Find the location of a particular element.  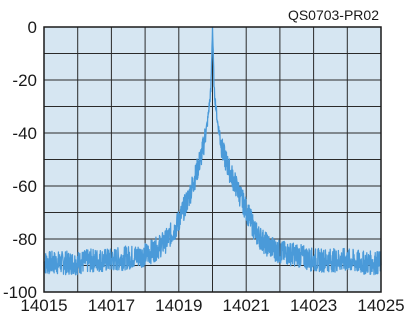

x-tick-label: 14021 is located at coordinates (246, 305).